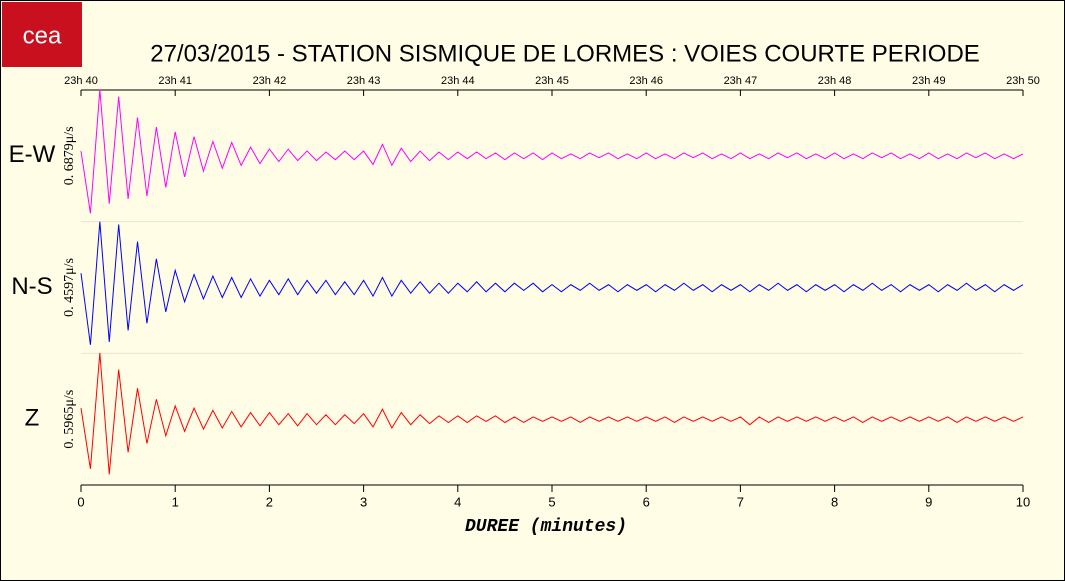  I want to click on x-tick-label: 9, so click(928, 501).